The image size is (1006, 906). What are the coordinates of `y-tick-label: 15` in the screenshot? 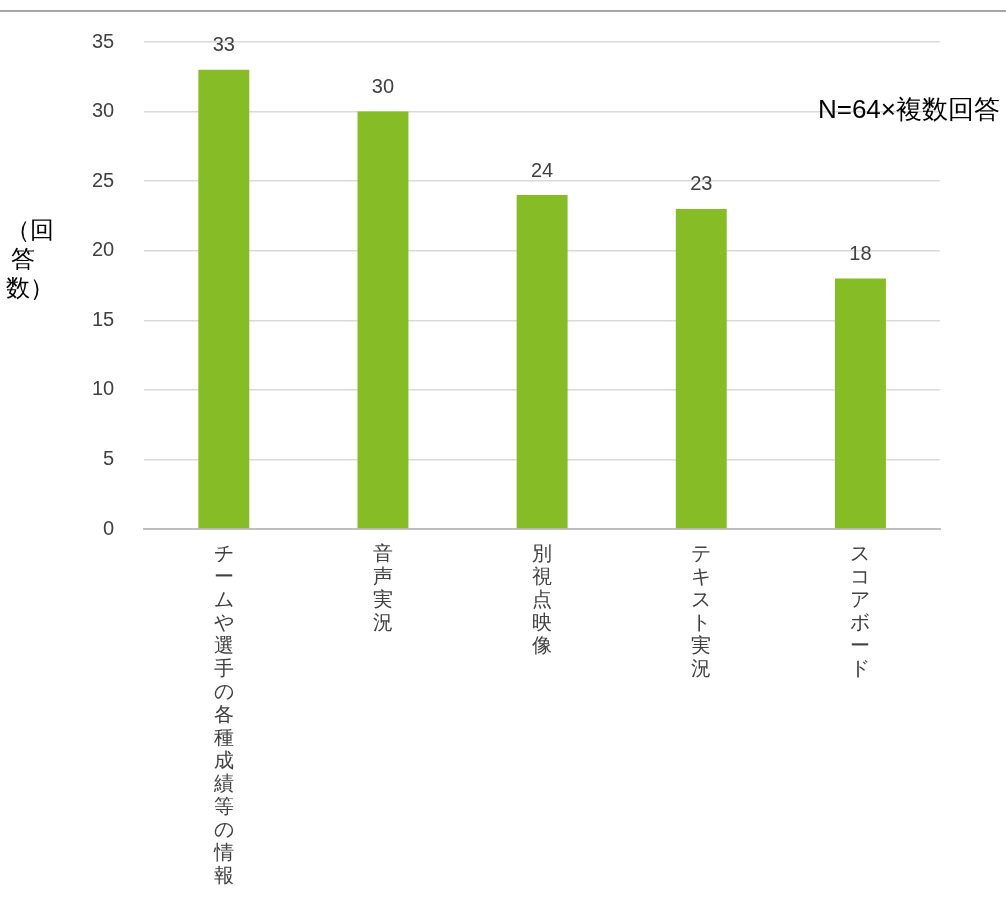 It's located at (103, 318).